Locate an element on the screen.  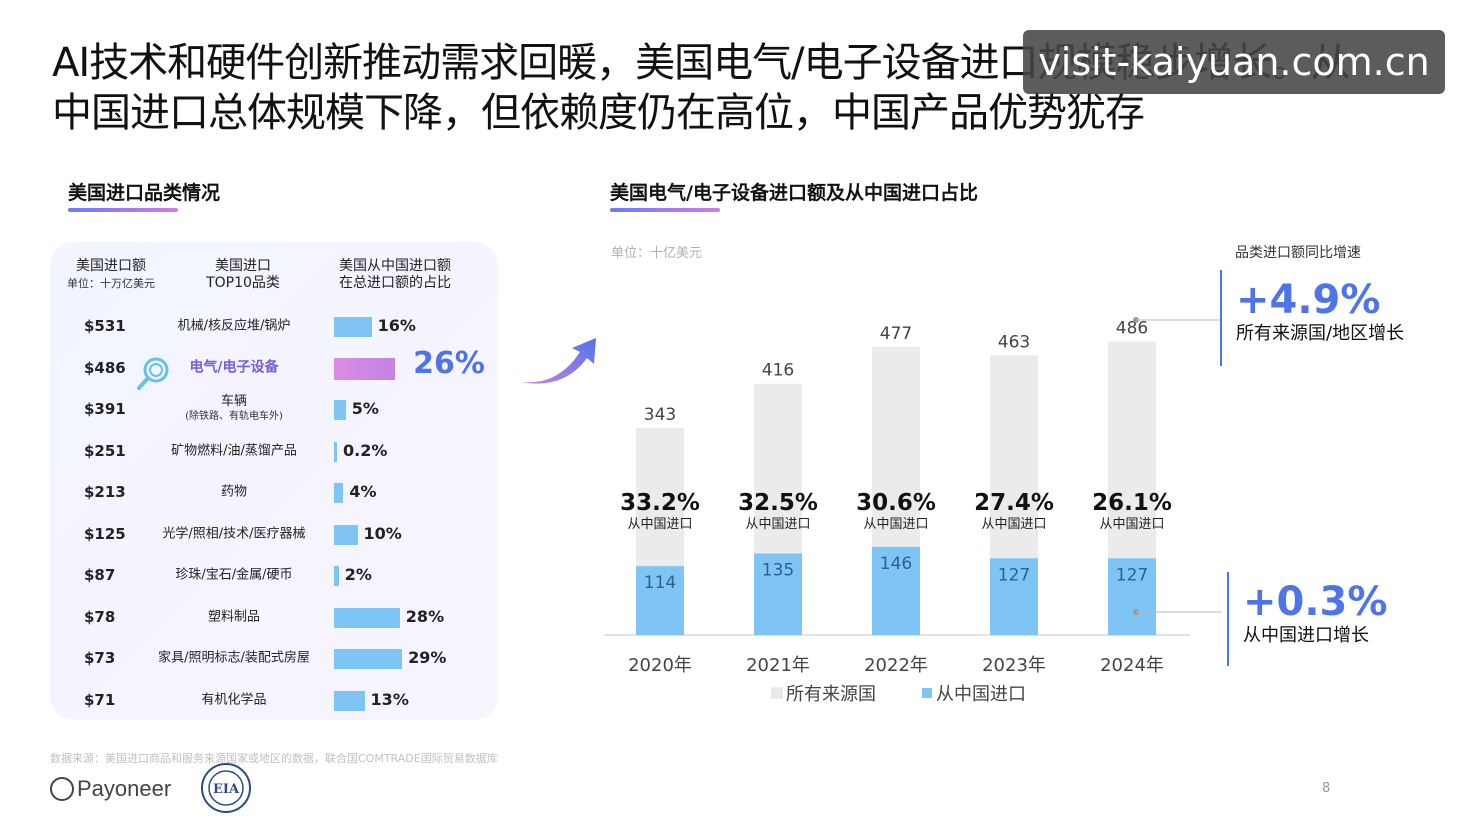
left-section-title: 美国进口品类情况 is located at coordinates (144, 193).